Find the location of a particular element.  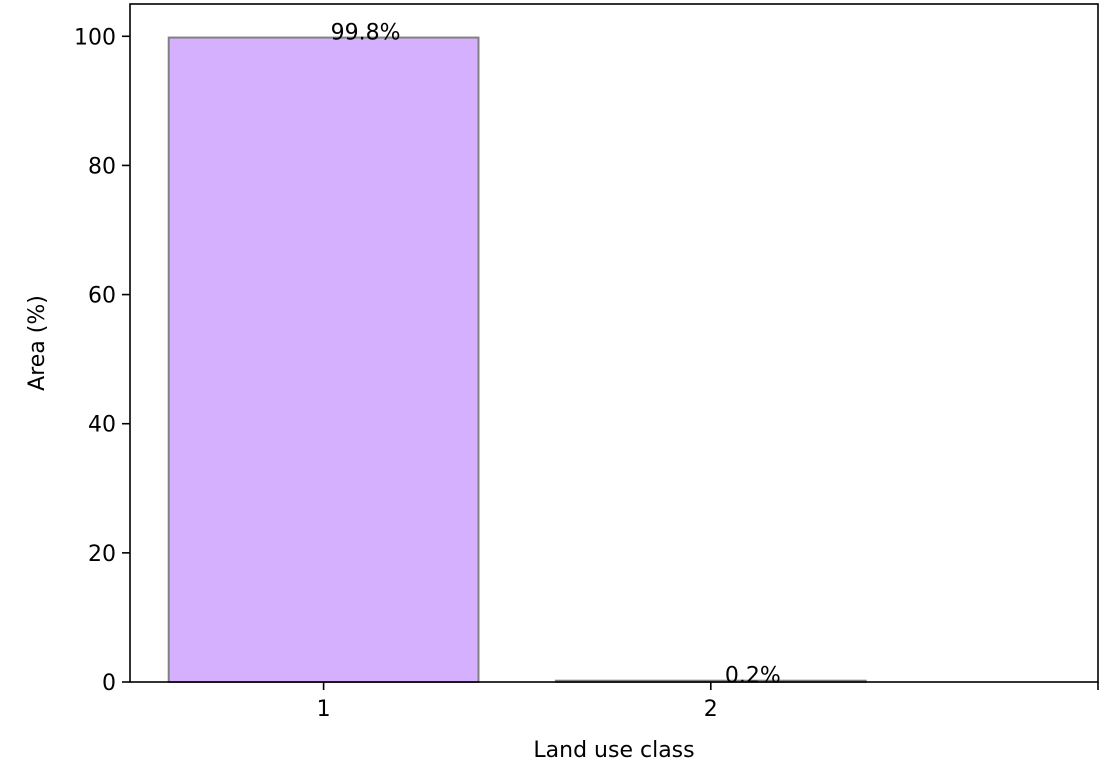

x-tick-label-1: 1 is located at coordinates (324, 709).